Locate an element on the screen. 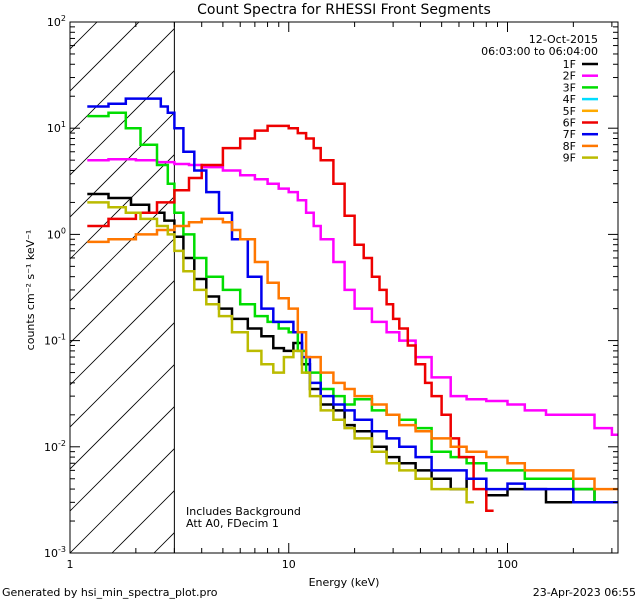  legend-label-1F: 1F is located at coordinates (569, 64).